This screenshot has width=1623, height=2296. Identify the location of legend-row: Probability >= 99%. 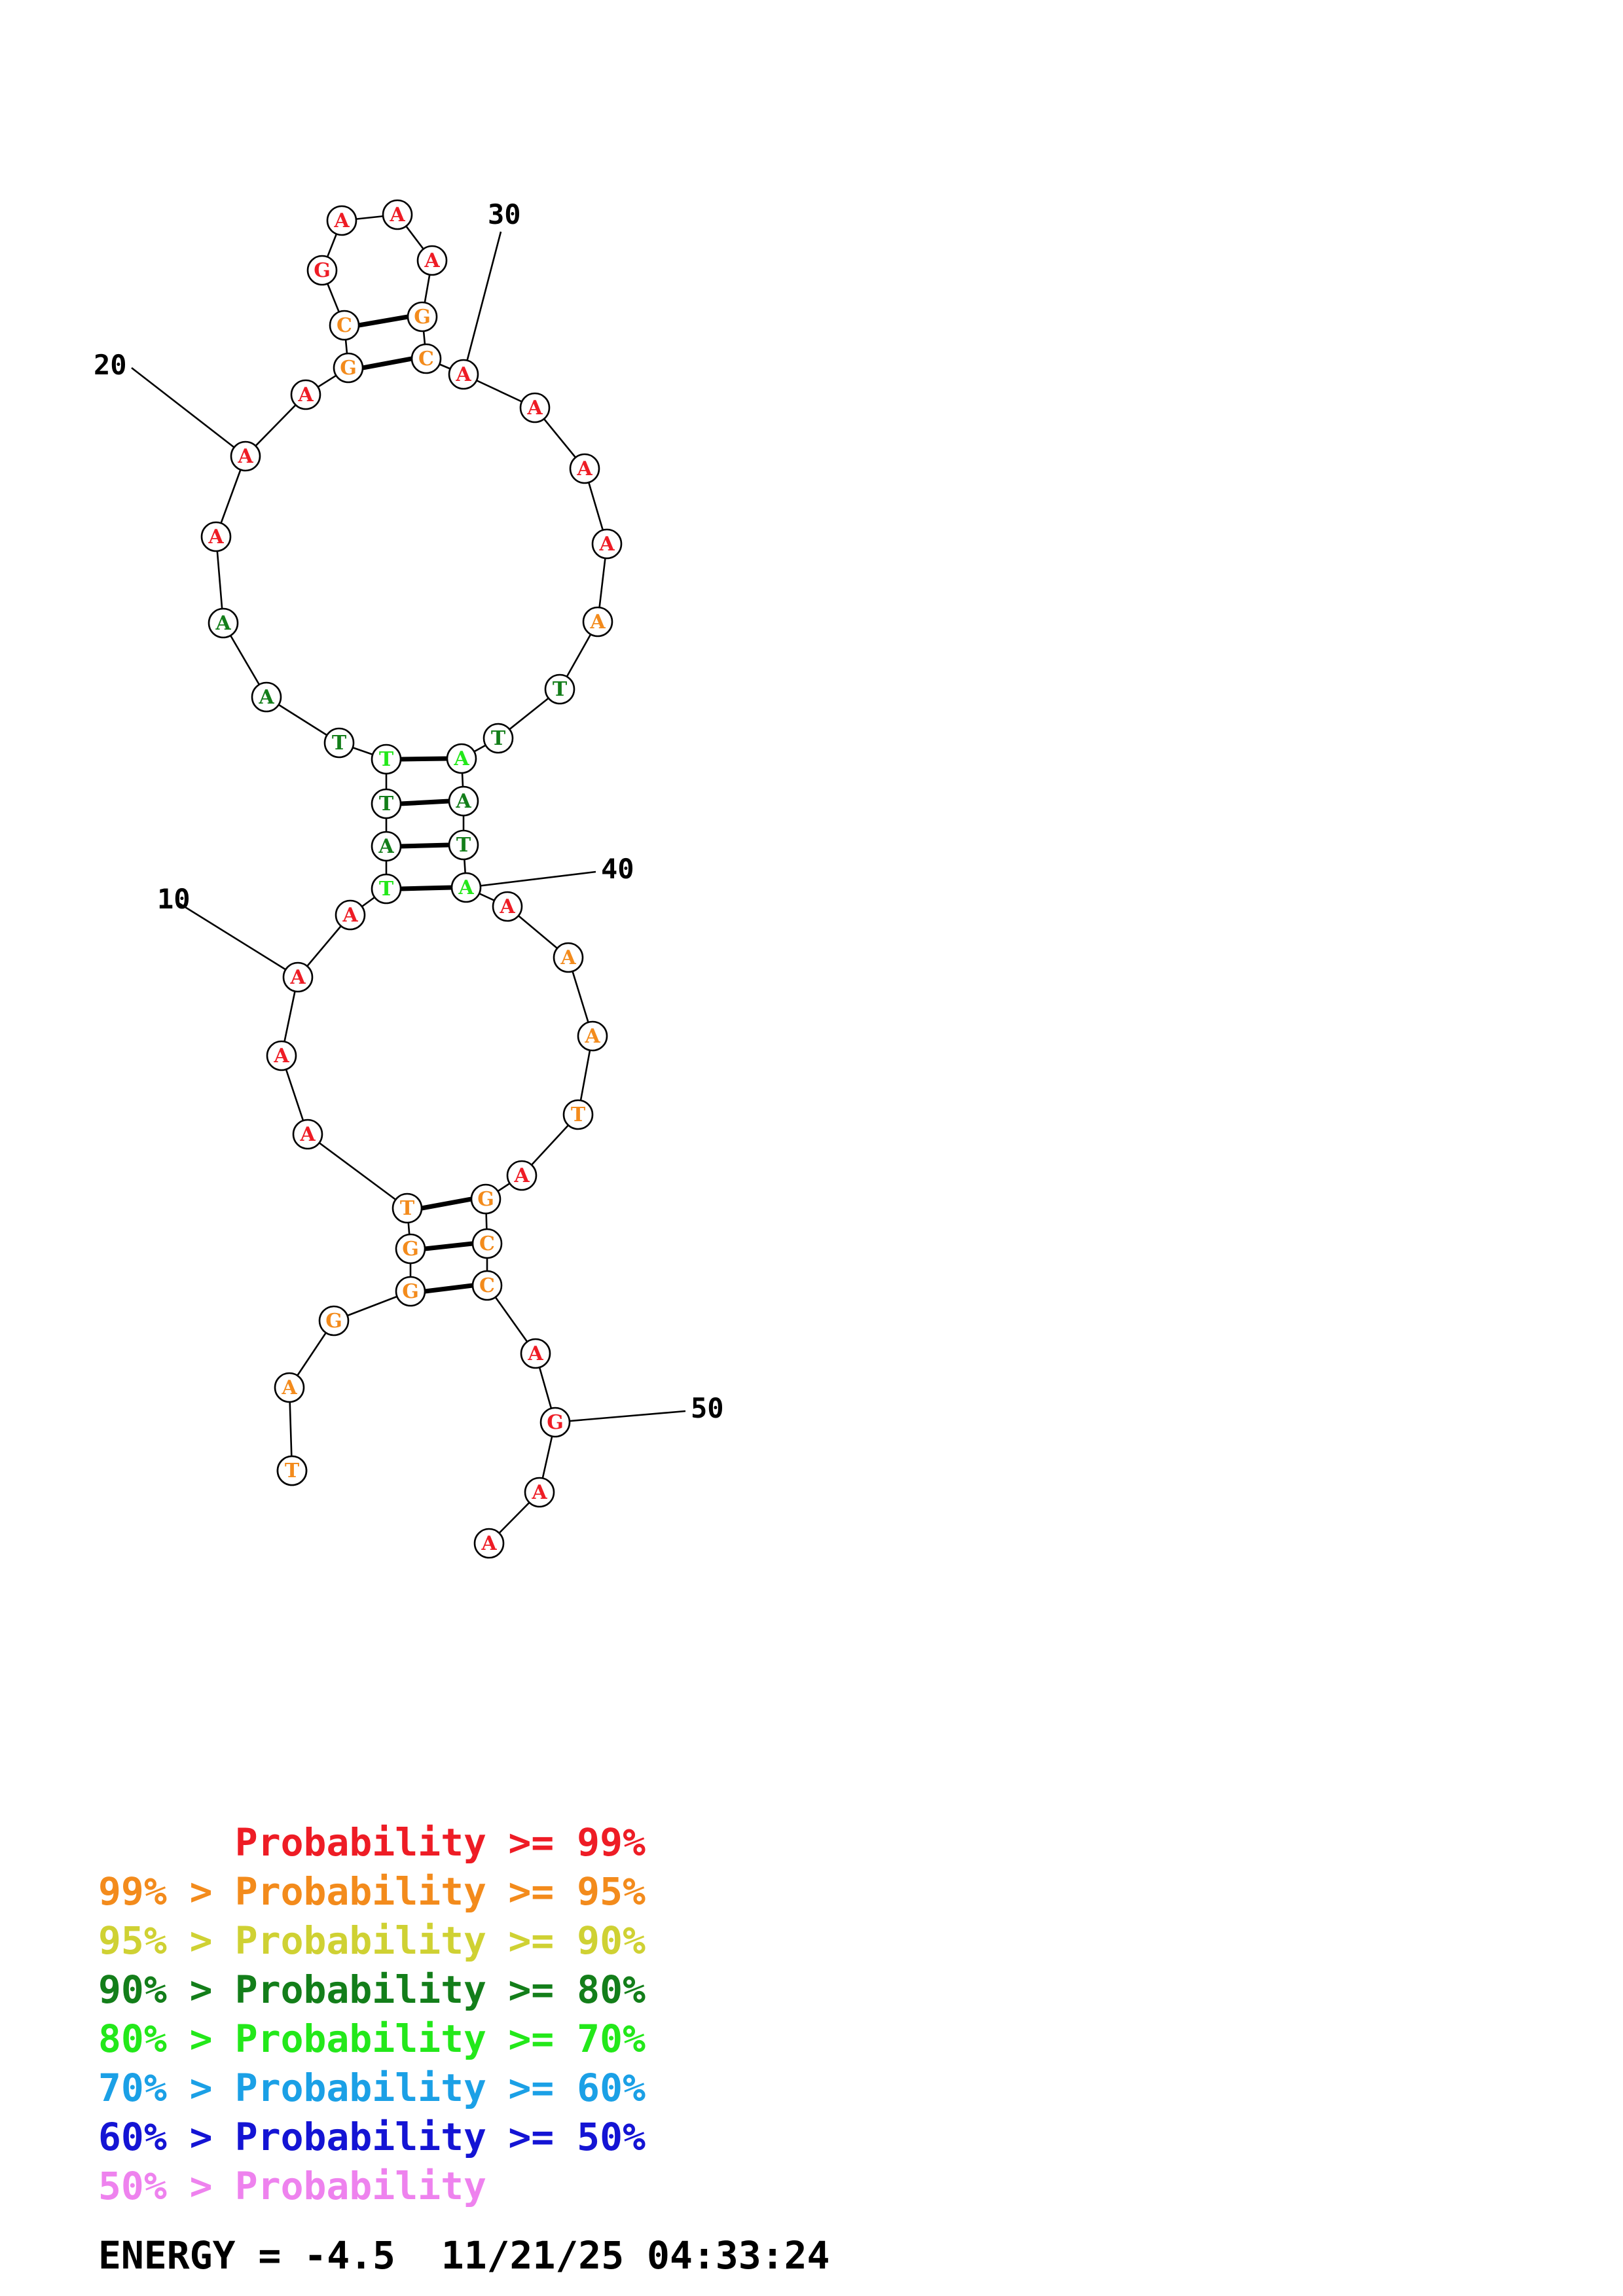
(440, 1842).